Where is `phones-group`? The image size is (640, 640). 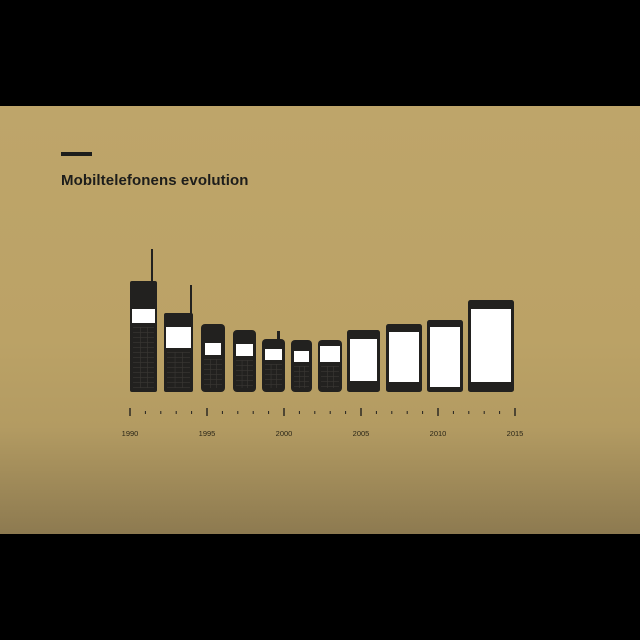
phones-group is located at coordinates (322, 320).